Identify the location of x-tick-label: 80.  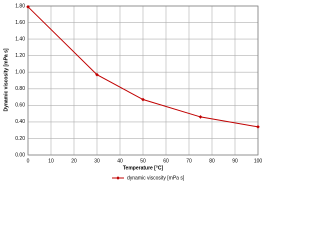
(212, 161).